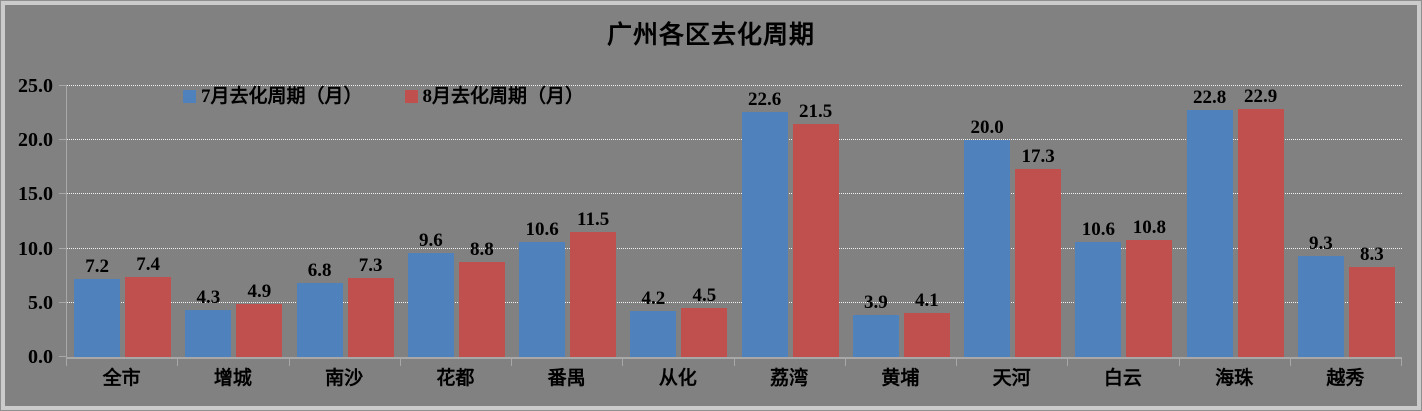  Describe the element at coordinates (208, 298) in the screenshot. I see `bar-value-label: 4.3` at that location.